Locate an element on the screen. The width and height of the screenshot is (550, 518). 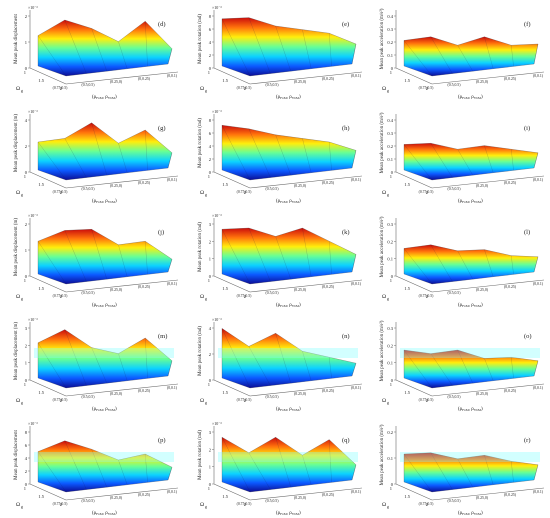
y-tick-label: (0.25,0) is located at coordinates (482, 498).